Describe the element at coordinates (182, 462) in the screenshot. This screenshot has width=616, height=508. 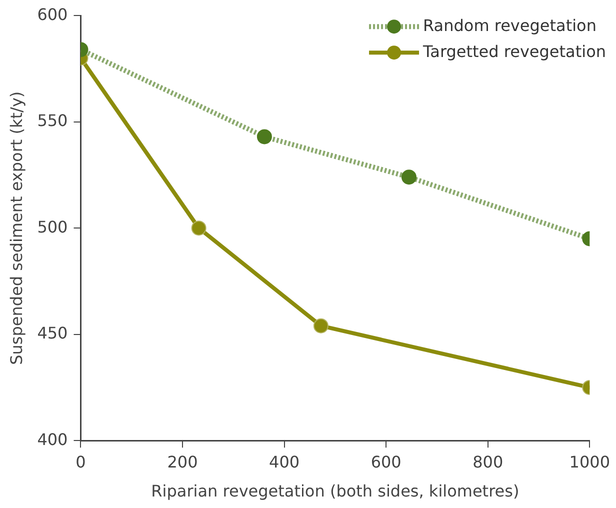
I see `x-tick-label: 200` at that location.